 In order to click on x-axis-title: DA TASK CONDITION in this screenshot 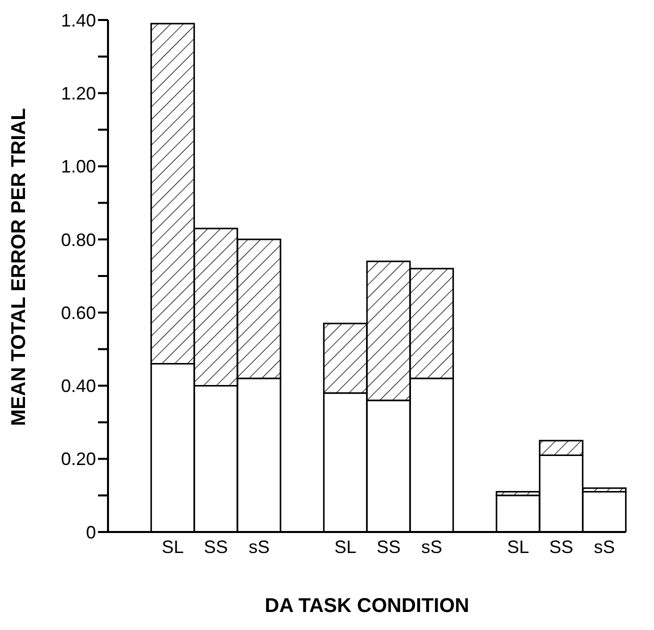, I will do `click(367, 606)`.